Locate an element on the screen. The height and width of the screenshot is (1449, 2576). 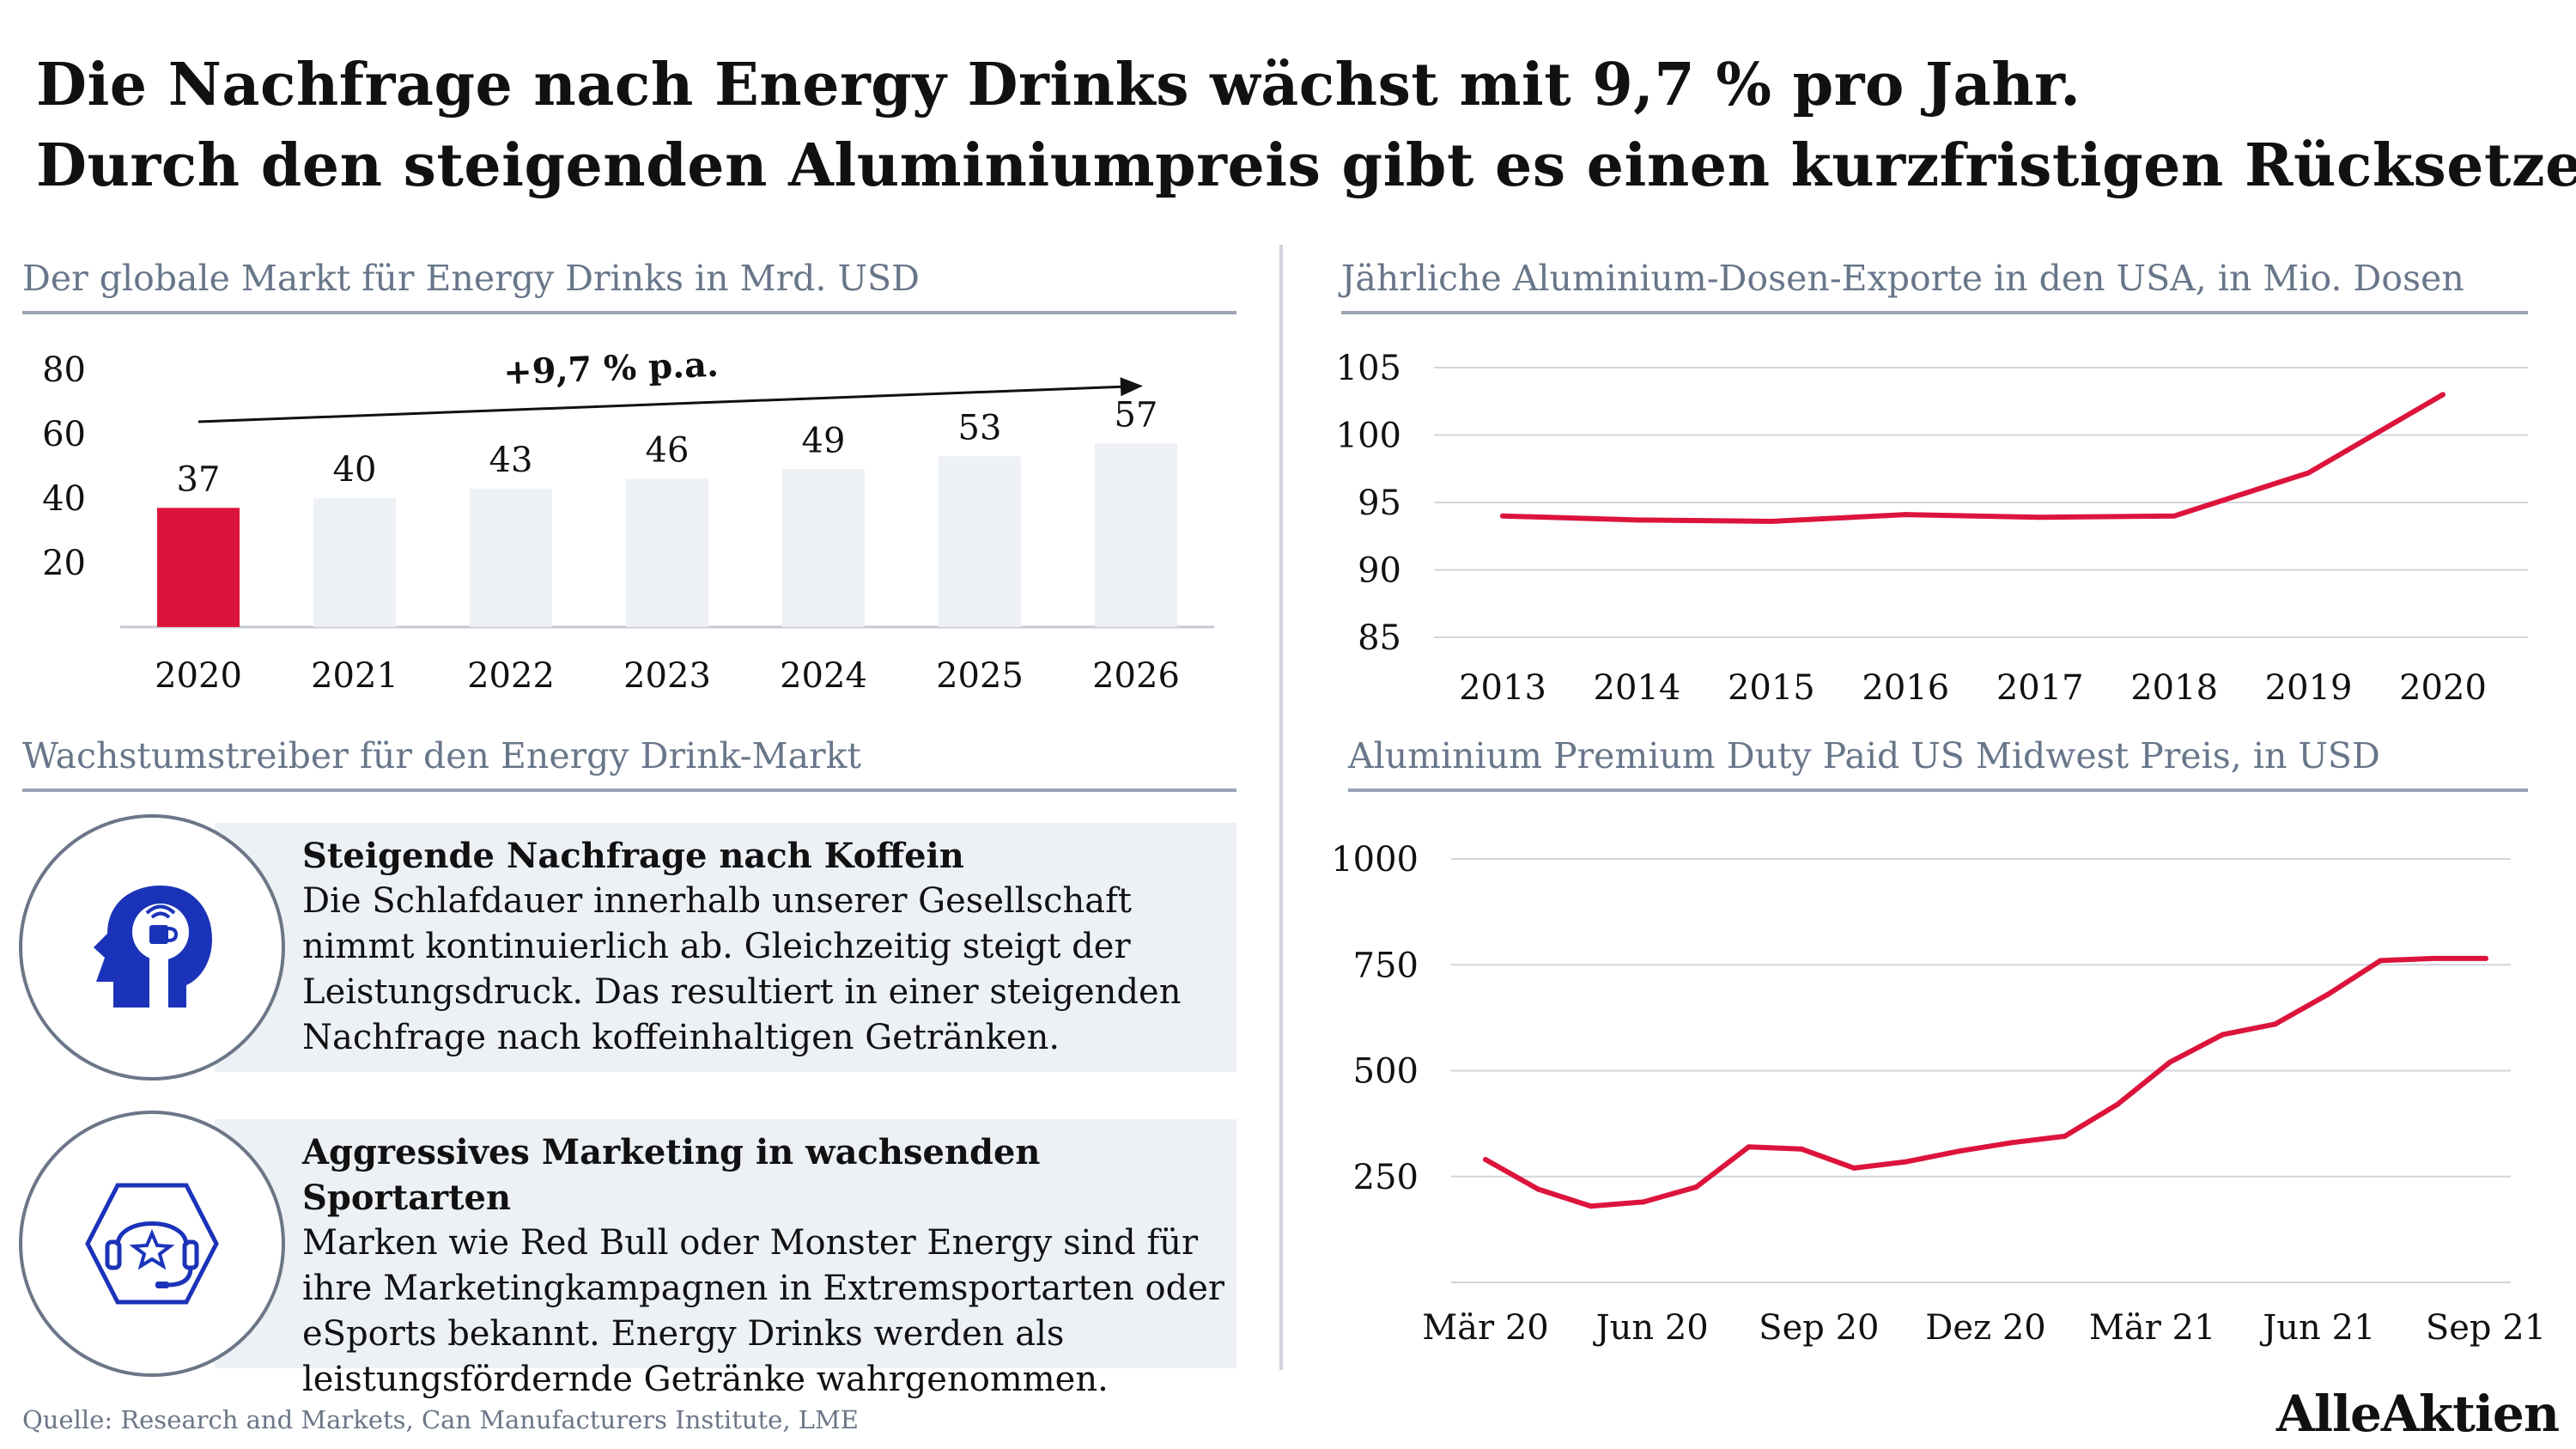
y-tick-label: 90 is located at coordinates (1379, 571).